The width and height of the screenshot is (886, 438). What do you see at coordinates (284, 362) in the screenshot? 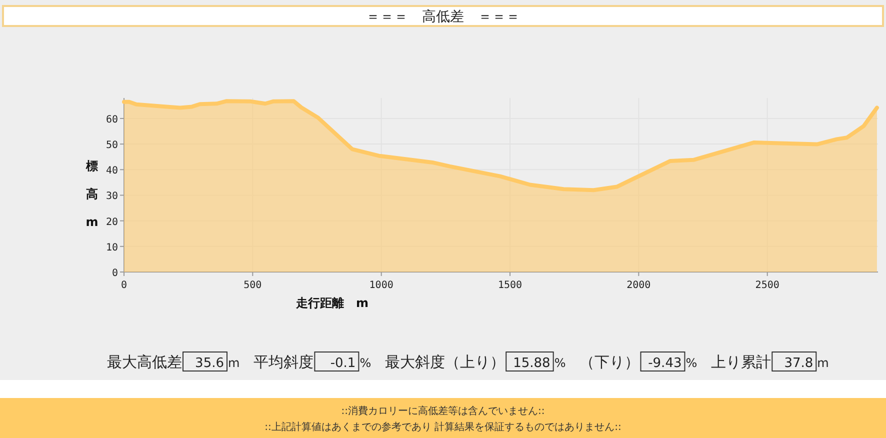
I see `text: 平均斜度` at bounding box center [284, 362].